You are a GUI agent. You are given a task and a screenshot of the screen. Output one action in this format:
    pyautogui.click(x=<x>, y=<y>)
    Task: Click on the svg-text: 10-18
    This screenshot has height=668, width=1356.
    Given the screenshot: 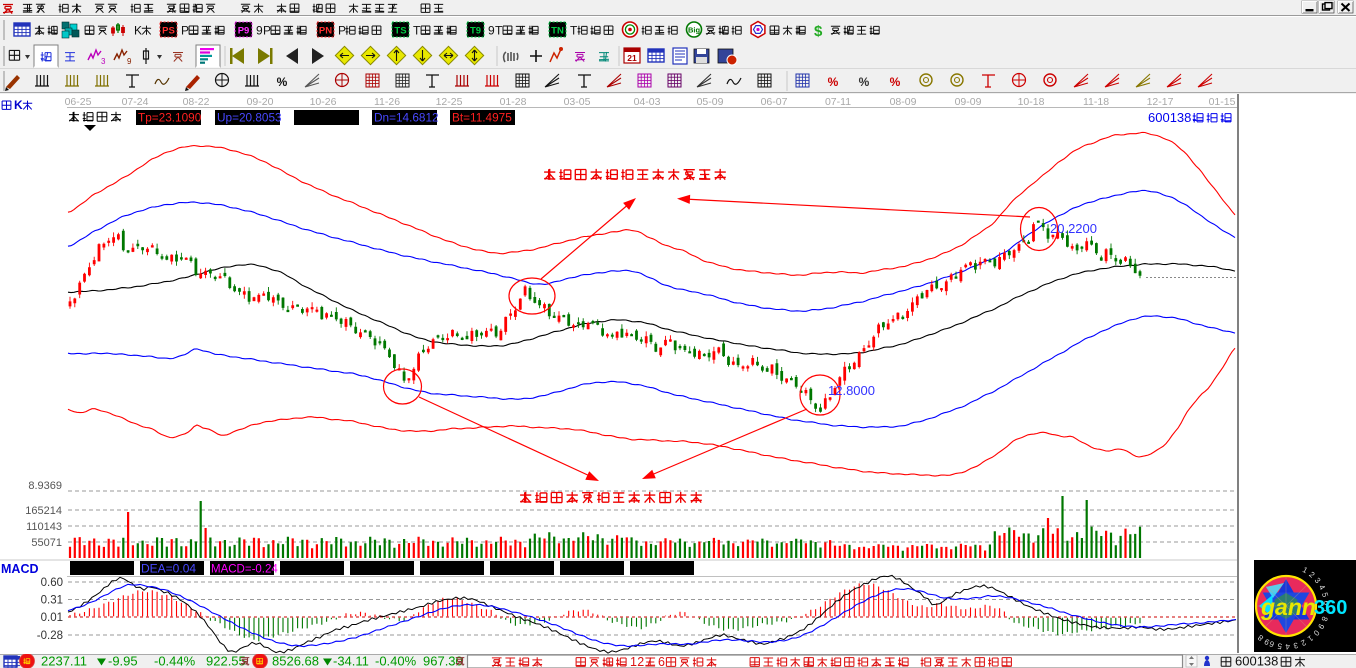 What is the action you would take?
    pyautogui.click(x=1031, y=102)
    